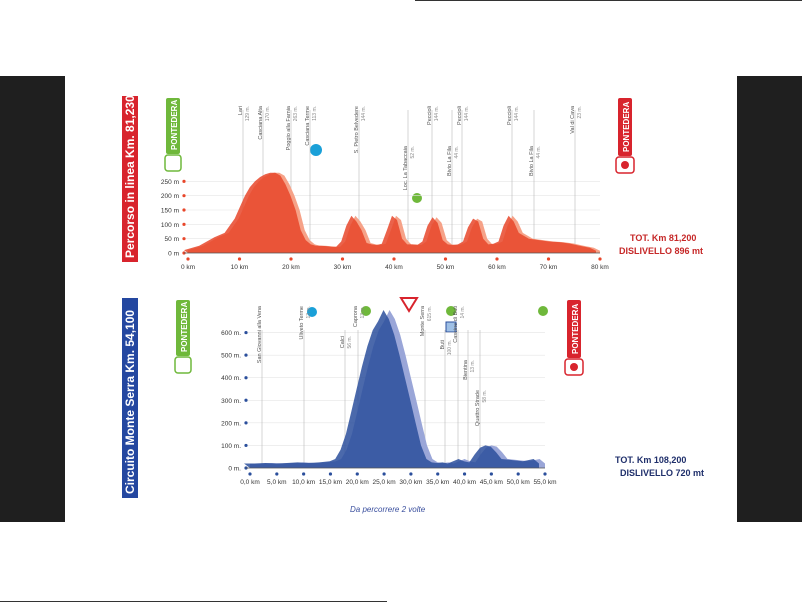 This screenshot has height=602, width=802. What do you see at coordinates (330, 482) in the screenshot?
I see `x-tick-label: 15,0 km` at bounding box center [330, 482].